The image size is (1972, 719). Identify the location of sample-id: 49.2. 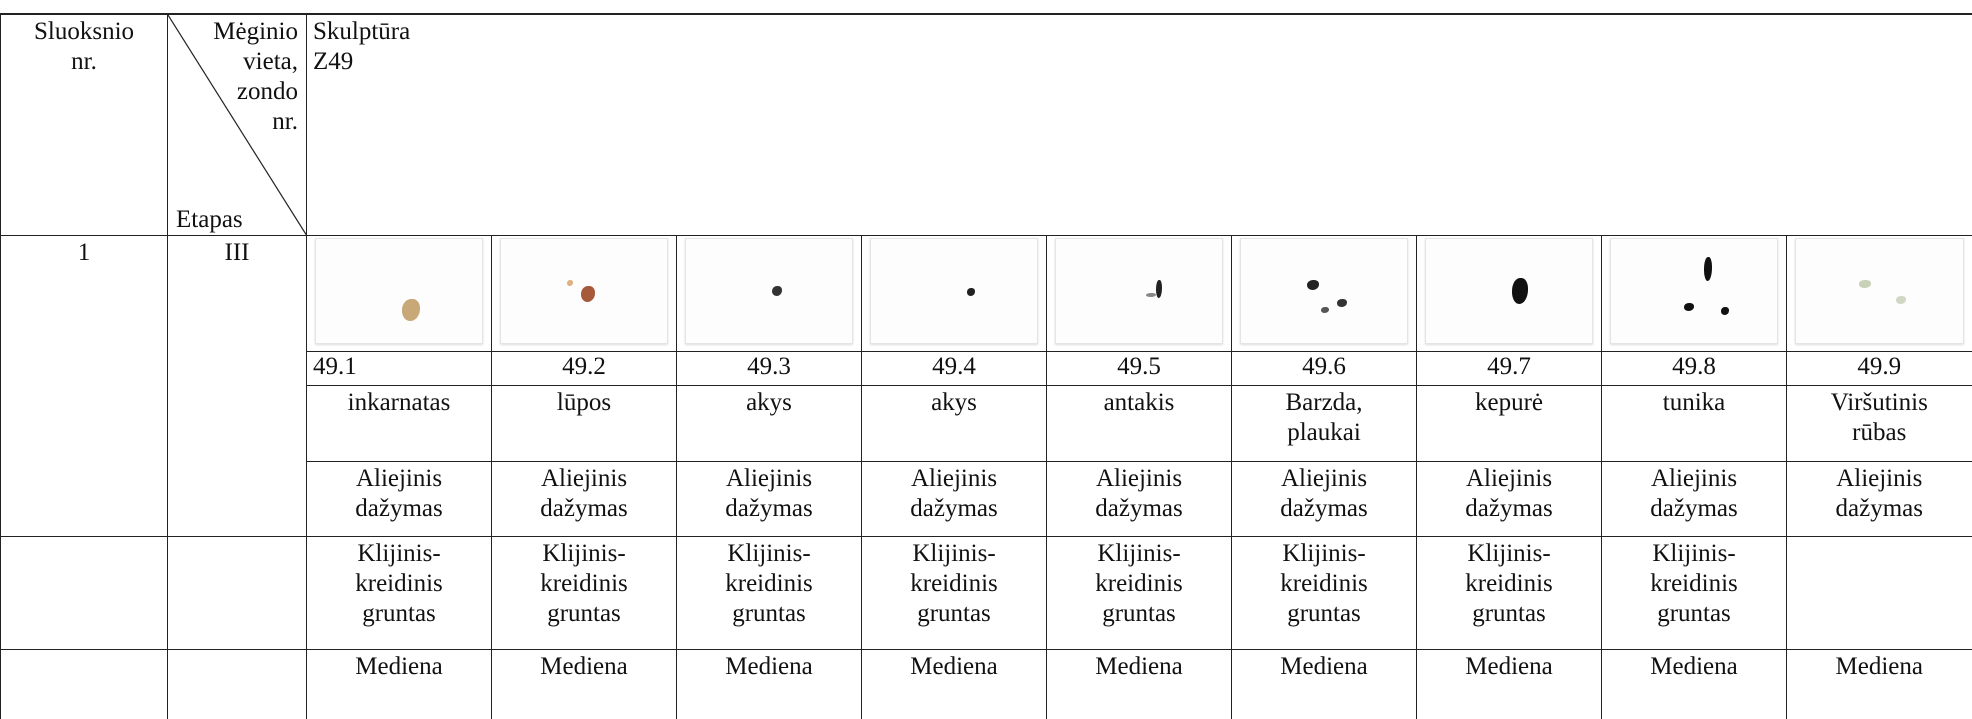
(584, 366).